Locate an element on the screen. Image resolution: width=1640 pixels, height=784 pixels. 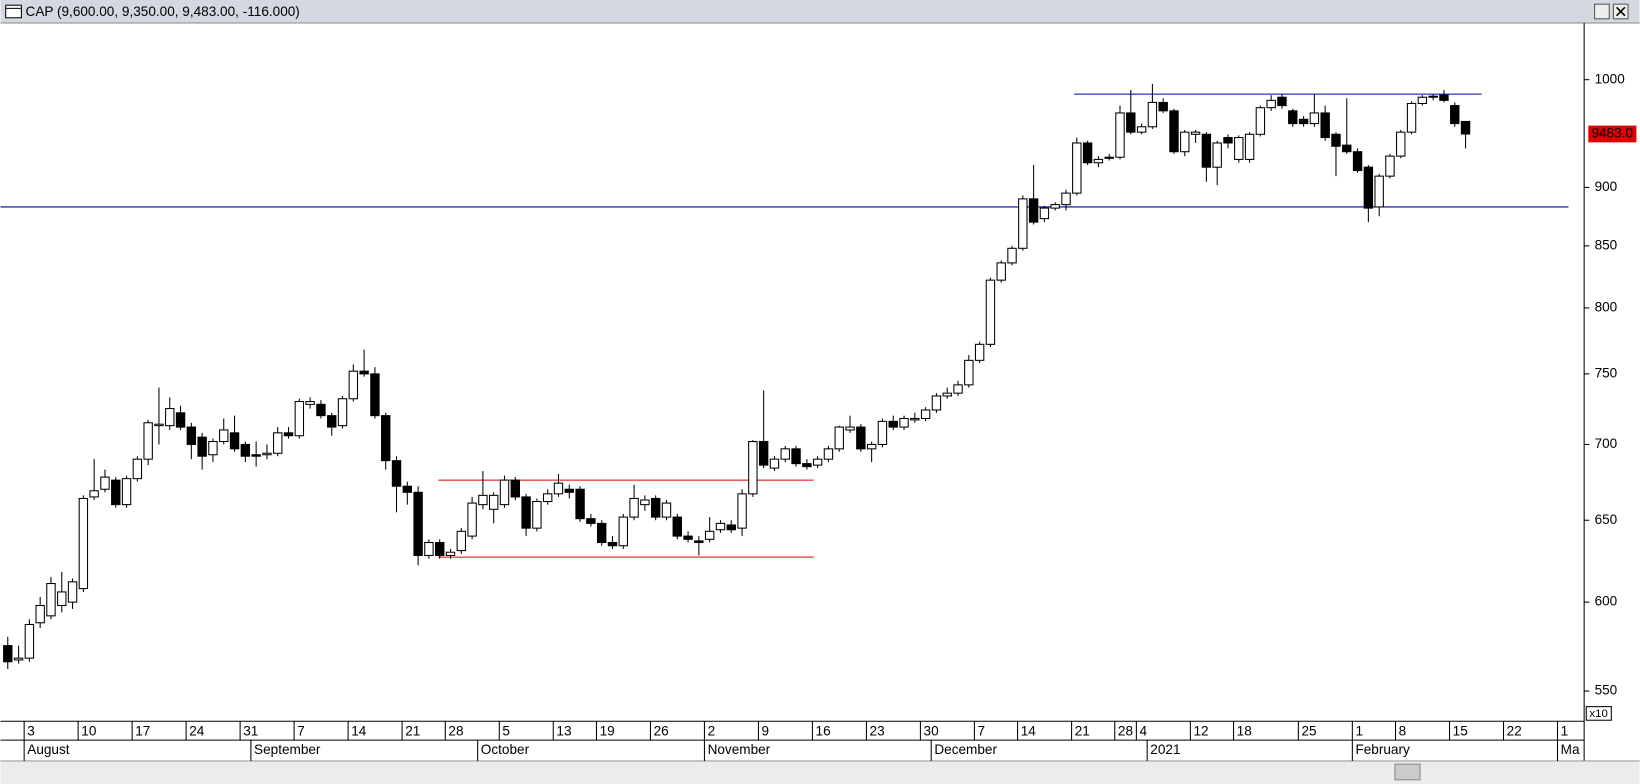
x-tick-label: 17 is located at coordinates (142, 730).